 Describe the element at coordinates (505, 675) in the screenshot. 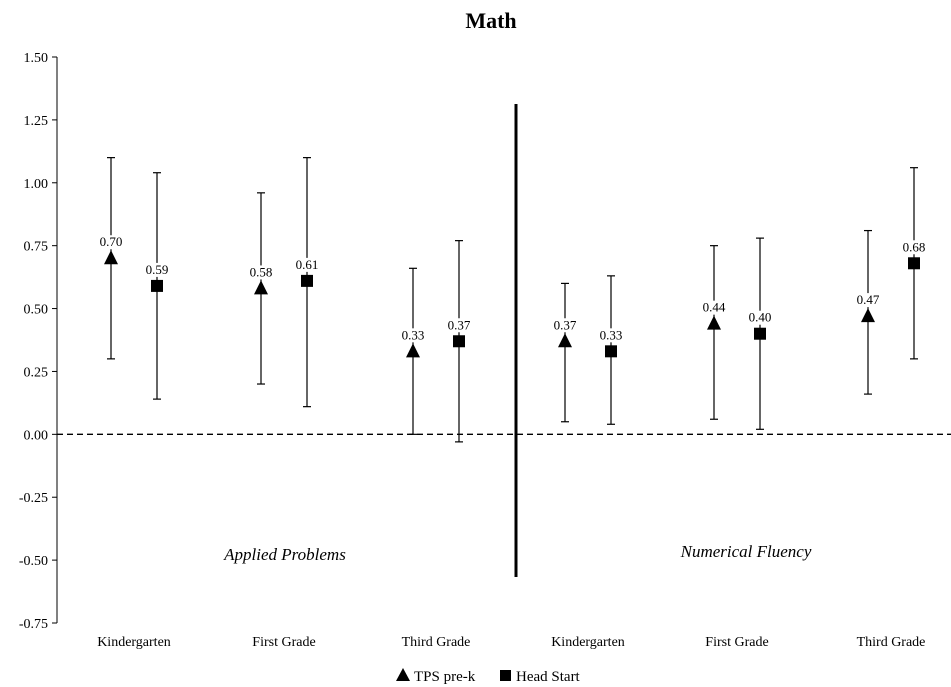

I see `legend-square-marker` at that location.